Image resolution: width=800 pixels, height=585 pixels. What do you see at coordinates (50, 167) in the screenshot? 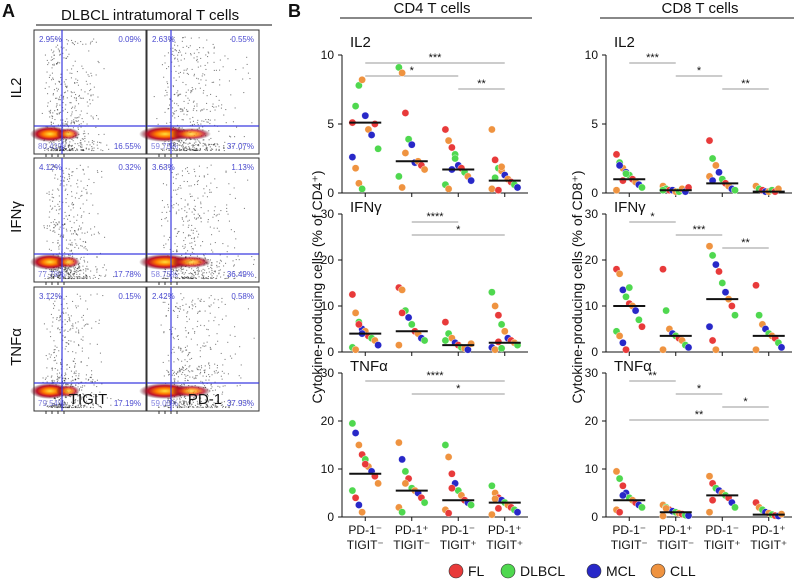
I see `quadrant-ul-value: 4.12%` at bounding box center [50, 167].